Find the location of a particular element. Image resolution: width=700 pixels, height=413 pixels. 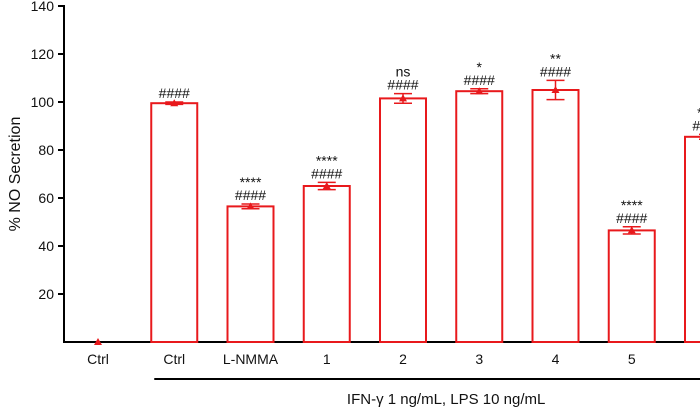

x-tick-label: 2 is located at coordinates (403, 359).